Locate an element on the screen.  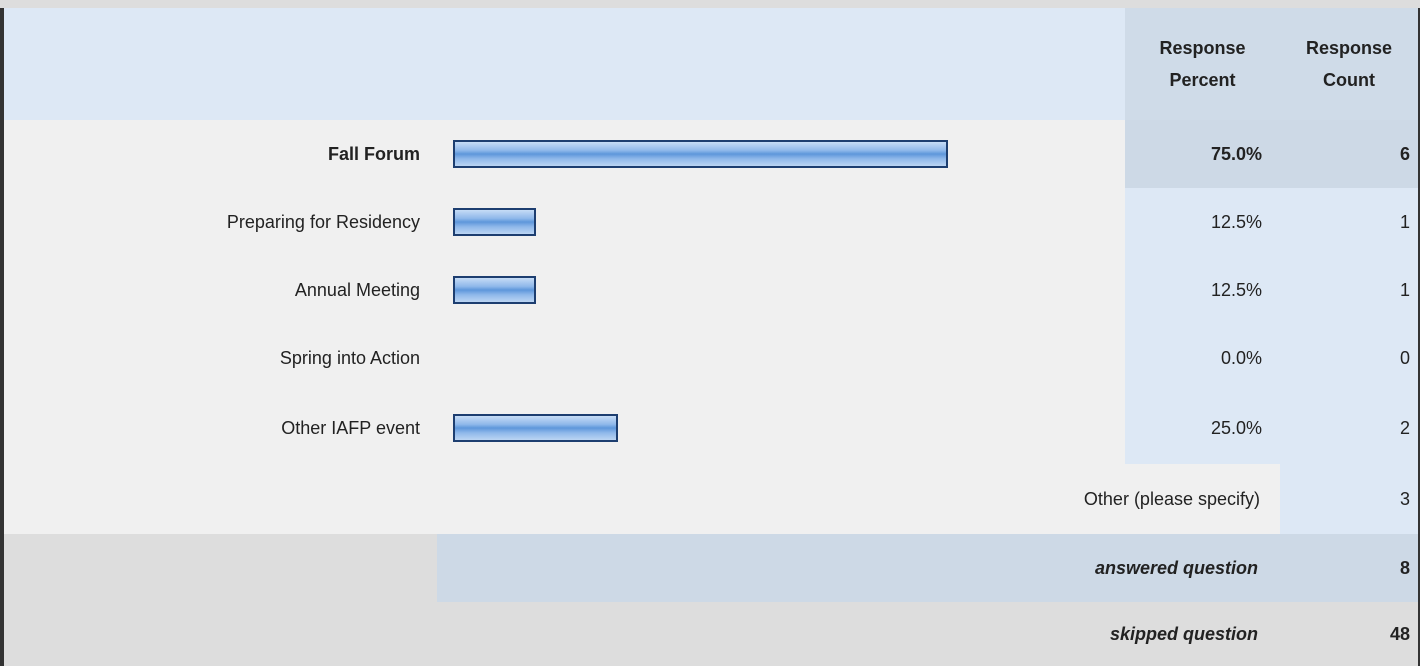
percent-label: 25.0% is located at coordinates (1236, 427).